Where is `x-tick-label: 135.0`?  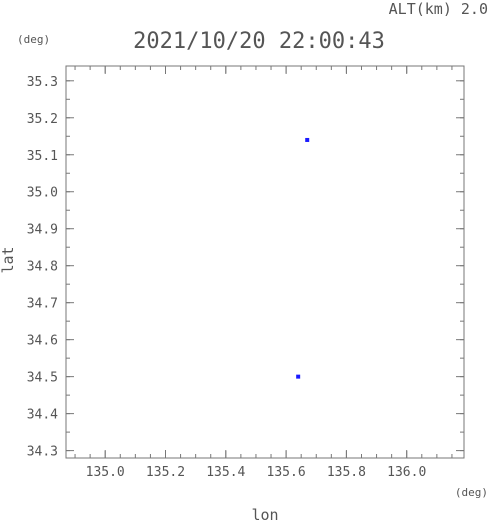 x-tick-label: 135.0 is located at coordinates (105, 472).